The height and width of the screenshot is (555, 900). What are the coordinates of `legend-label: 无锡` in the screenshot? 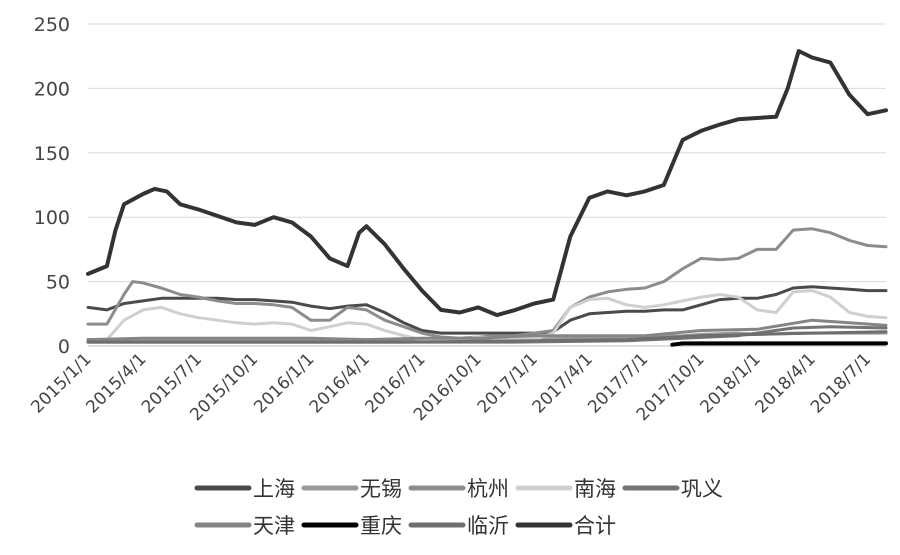 It's located at (381, 489).